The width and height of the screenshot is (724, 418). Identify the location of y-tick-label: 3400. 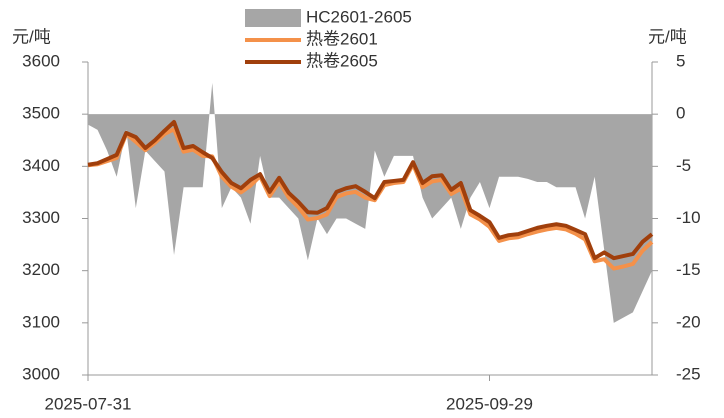
(41, 165).